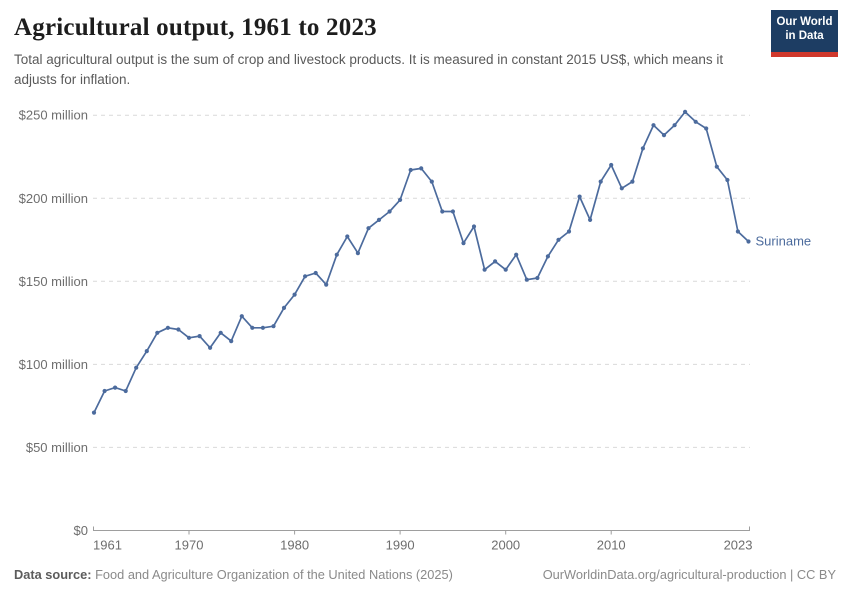 This screenshot has width=850, height=600. Describe the element at coordinates (57, 447) in the screenshot. I see `y-axis-tick-label: $50 million` at that location.